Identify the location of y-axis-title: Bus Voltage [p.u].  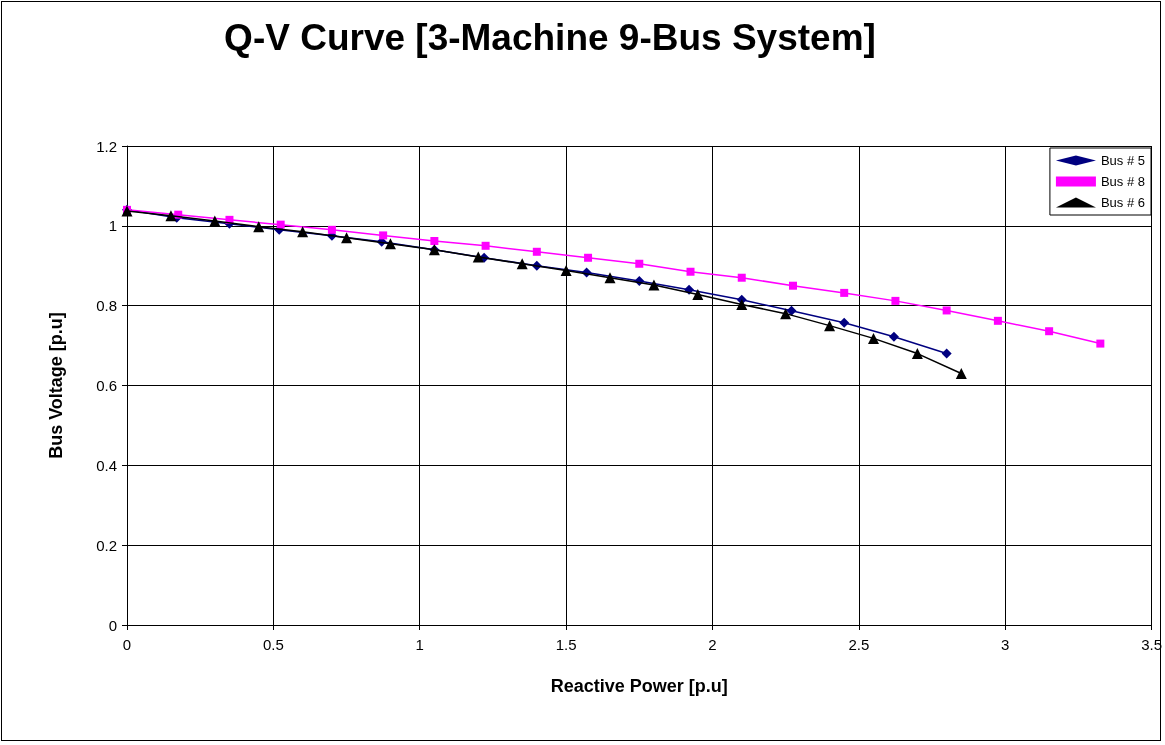
(56, 385).